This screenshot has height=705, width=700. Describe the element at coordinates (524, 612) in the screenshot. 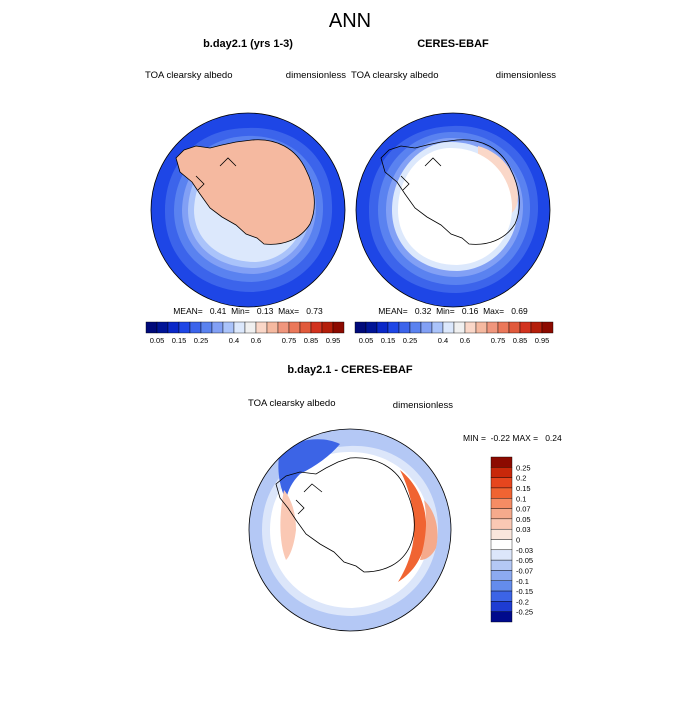

I see `colorbar-diff-tick-label: -0.25` at that location.